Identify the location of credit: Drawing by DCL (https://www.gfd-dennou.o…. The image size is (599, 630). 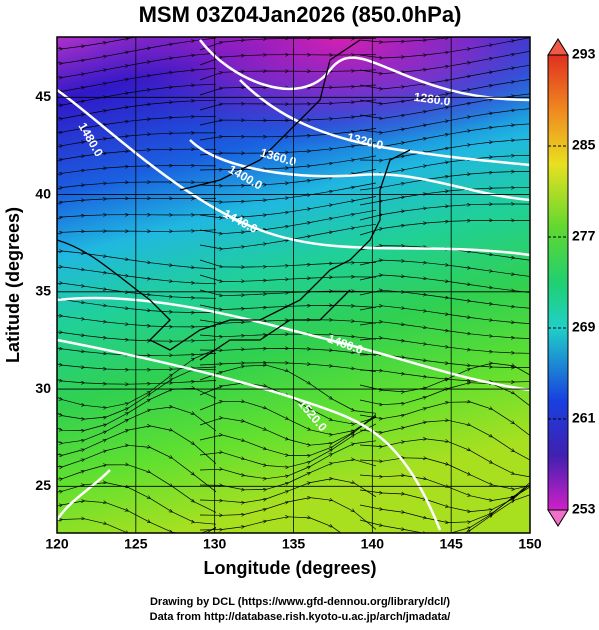
(300, 602).